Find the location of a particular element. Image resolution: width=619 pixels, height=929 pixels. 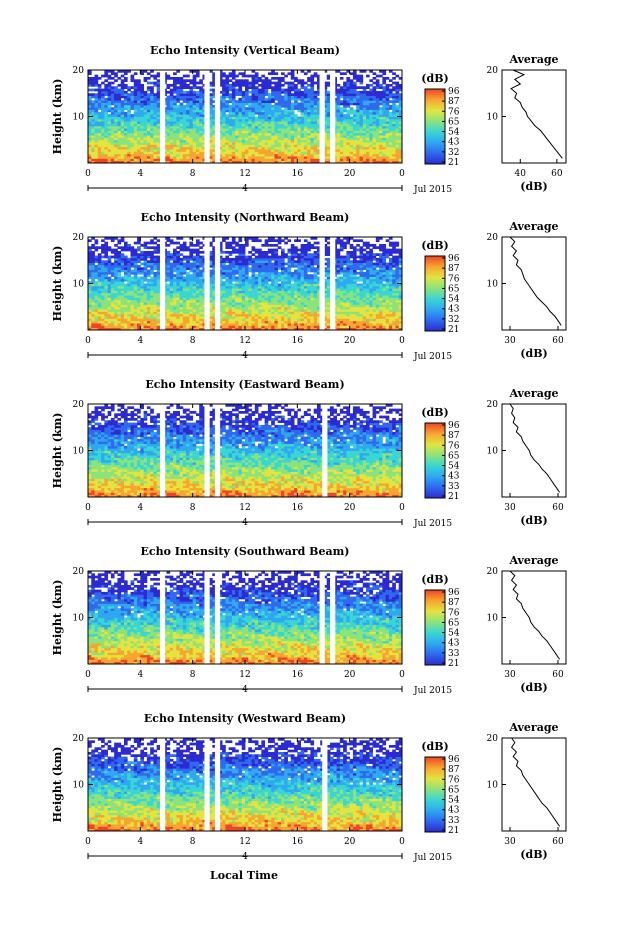

x-tick-label: 0 is located at coordinates (88, 174).